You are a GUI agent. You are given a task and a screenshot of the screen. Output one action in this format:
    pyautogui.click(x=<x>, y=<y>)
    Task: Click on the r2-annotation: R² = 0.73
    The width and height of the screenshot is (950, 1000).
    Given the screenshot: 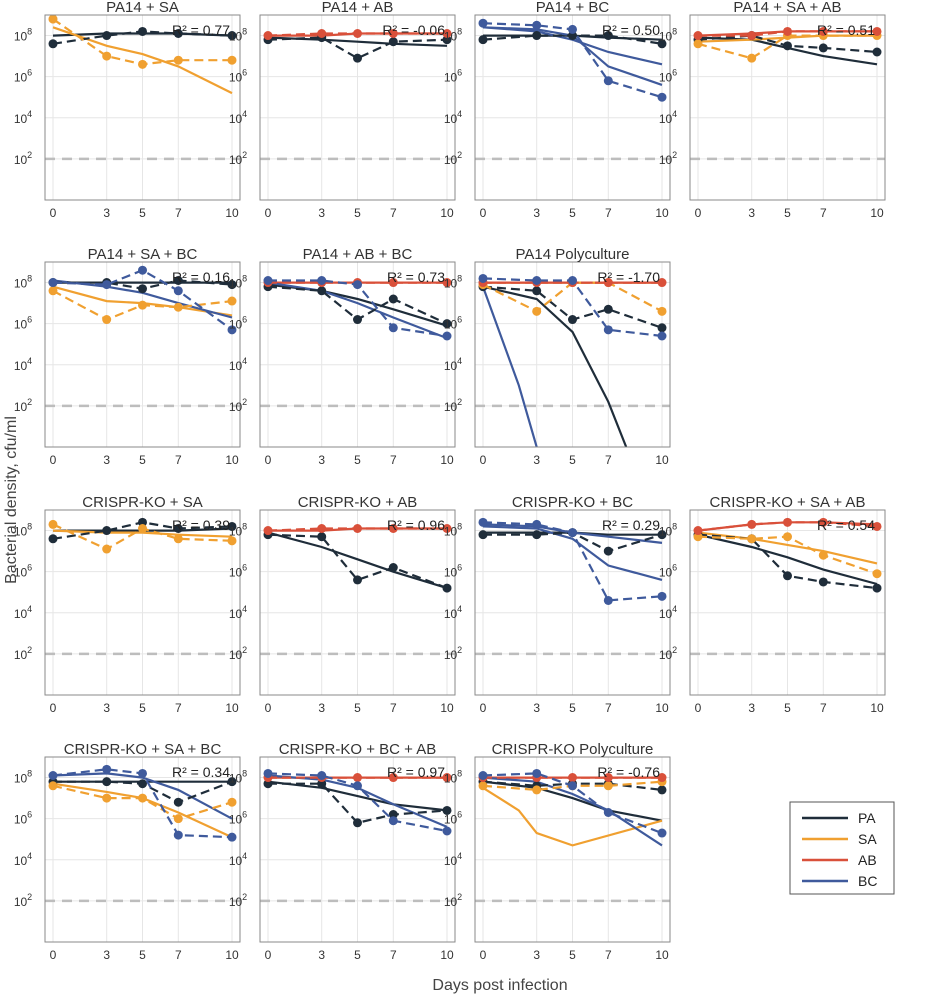 What is the action you would take?
    pyautogui.click(x=416, y=277)
    